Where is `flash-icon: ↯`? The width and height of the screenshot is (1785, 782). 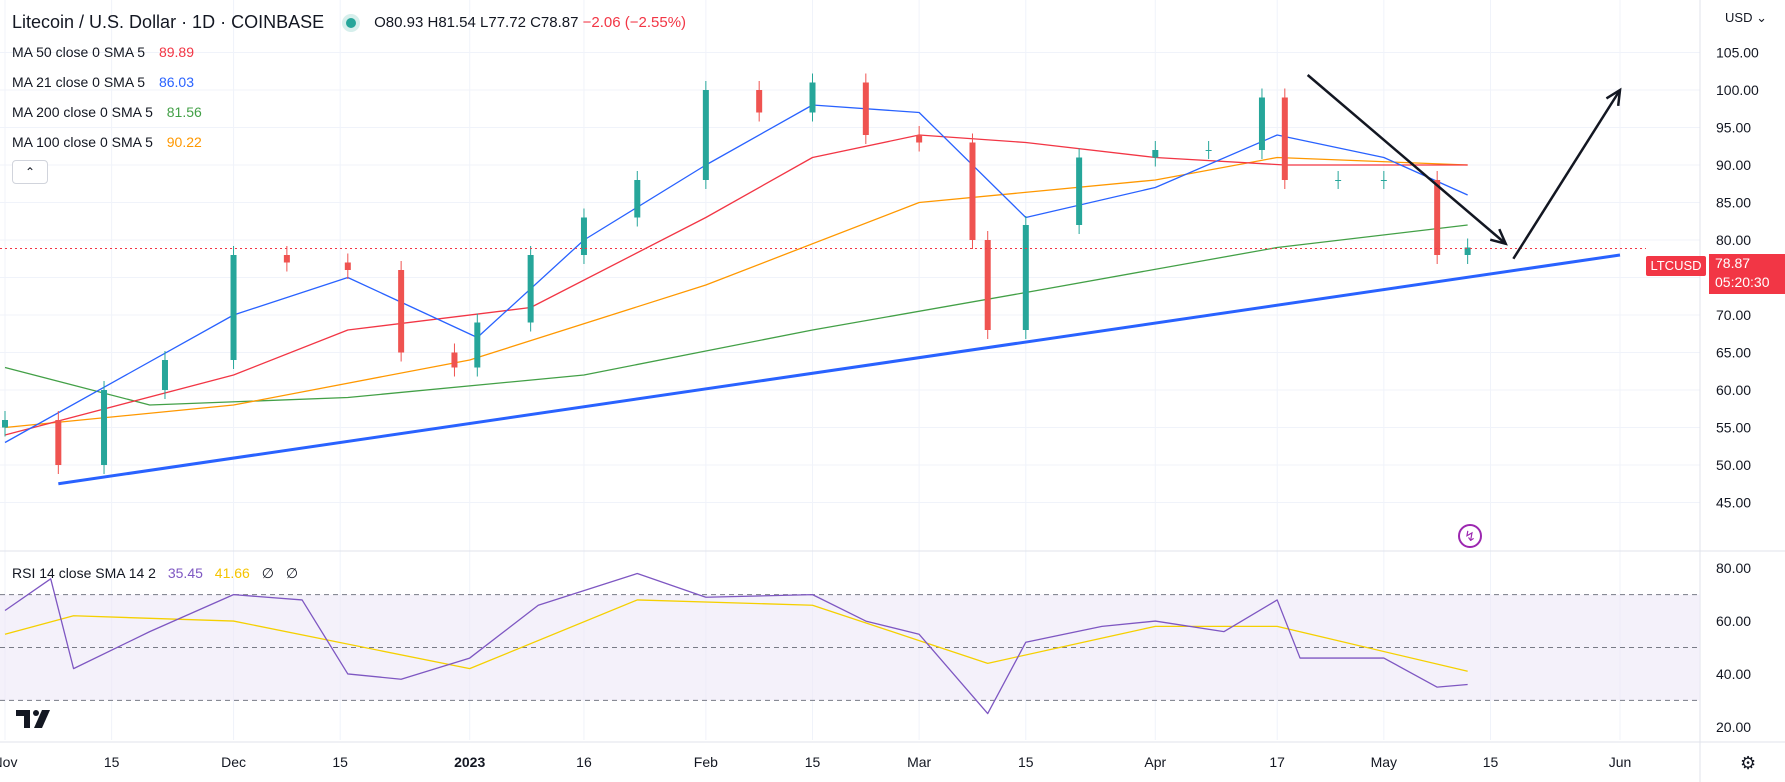
flash-icon: ↯ is located at coordinates (1470, 536).